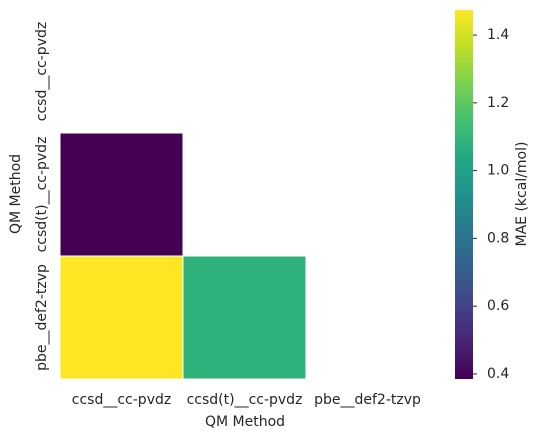  Describe the element at coordinates (42, 71) in the screenshot. I see `y-tick-label: ccsd__cc-pvdz` at that location.